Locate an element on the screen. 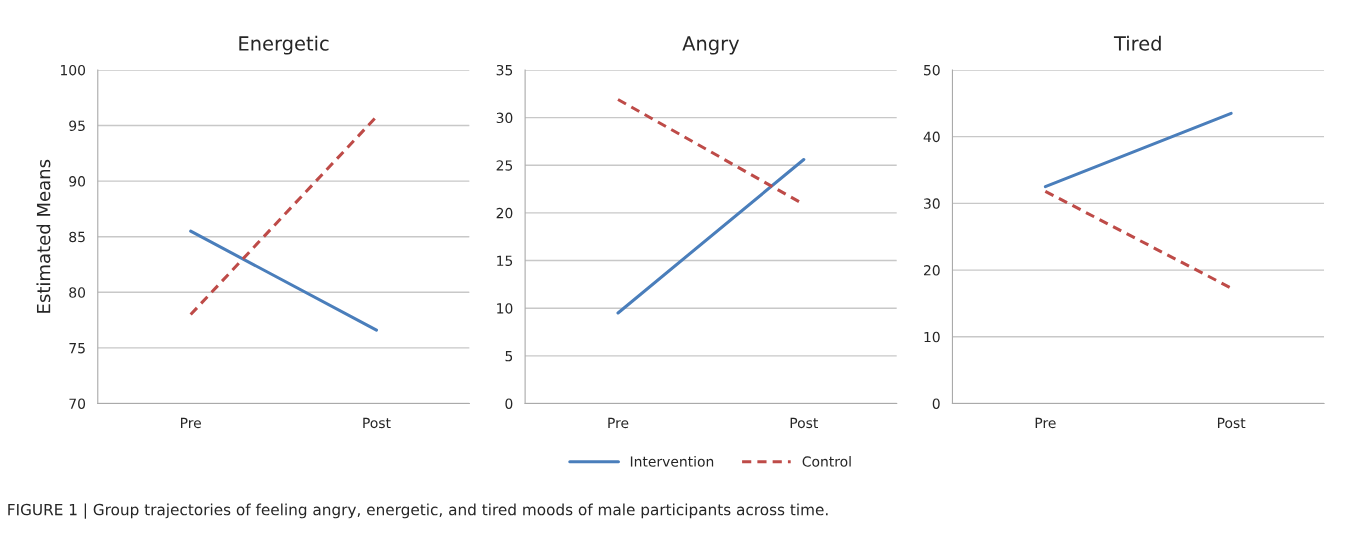 The height and width of the screenshot is (538, 1358). chart-title: Angry is located at coordinates (711, 45).